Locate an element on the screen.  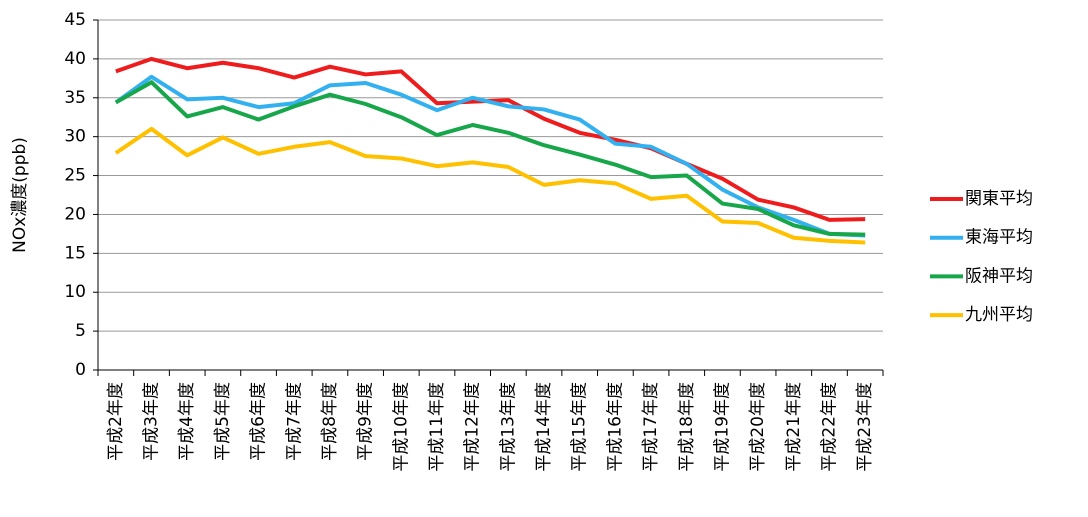
y-tick-label: 45 is located at coordinates (75, 20).